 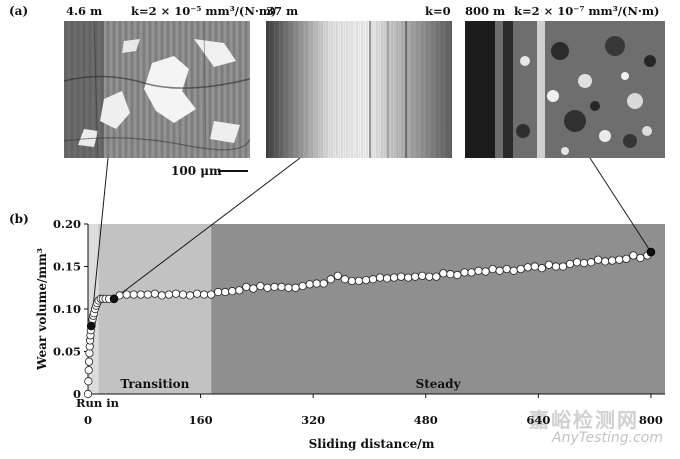 What do you see at coordinates (584, 420) in the screenshot?
I see `watermark-text: 嘉峪检测网` at bounding box center [584, 420].